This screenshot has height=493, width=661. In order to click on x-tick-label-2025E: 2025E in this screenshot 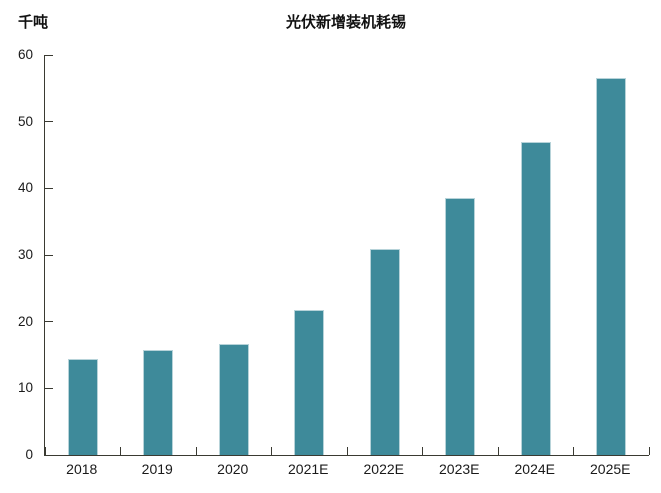, I will do `click(610, 469)`.